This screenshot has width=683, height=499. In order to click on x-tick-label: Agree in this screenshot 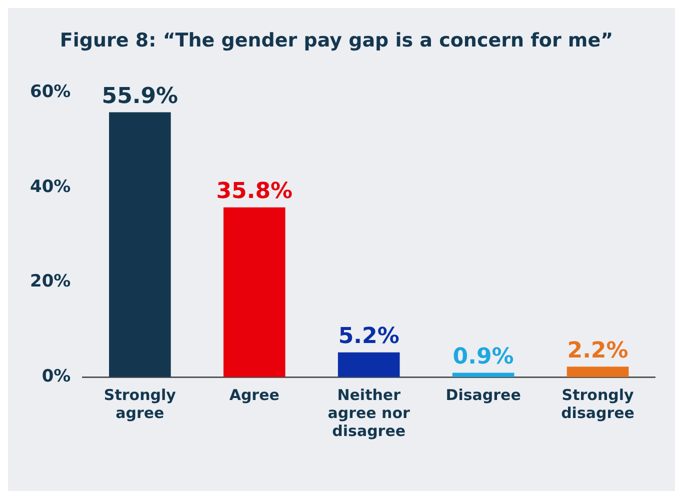, I will do `click(254, 395)`.